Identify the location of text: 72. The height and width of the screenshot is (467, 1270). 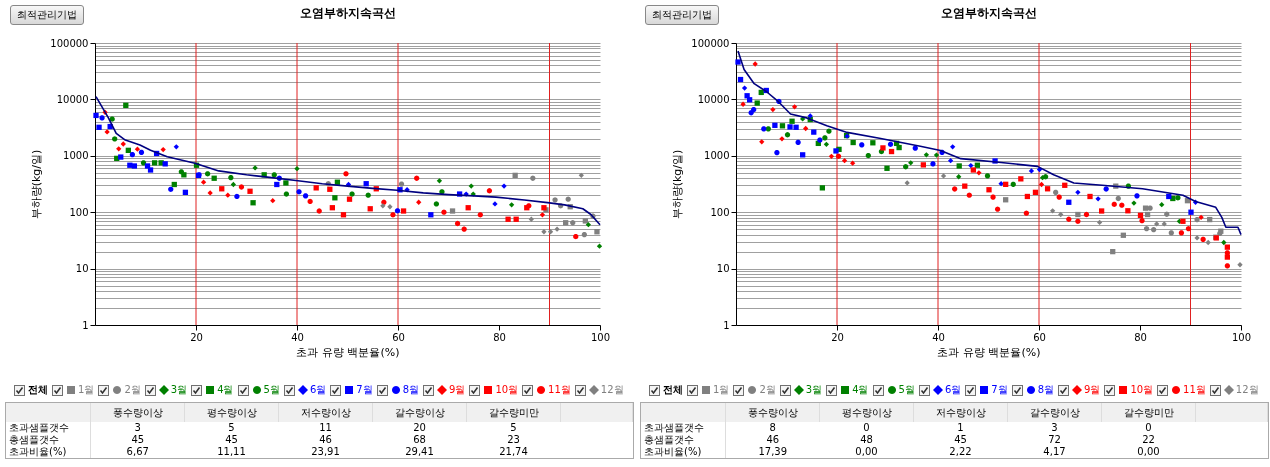
(1054, 439).